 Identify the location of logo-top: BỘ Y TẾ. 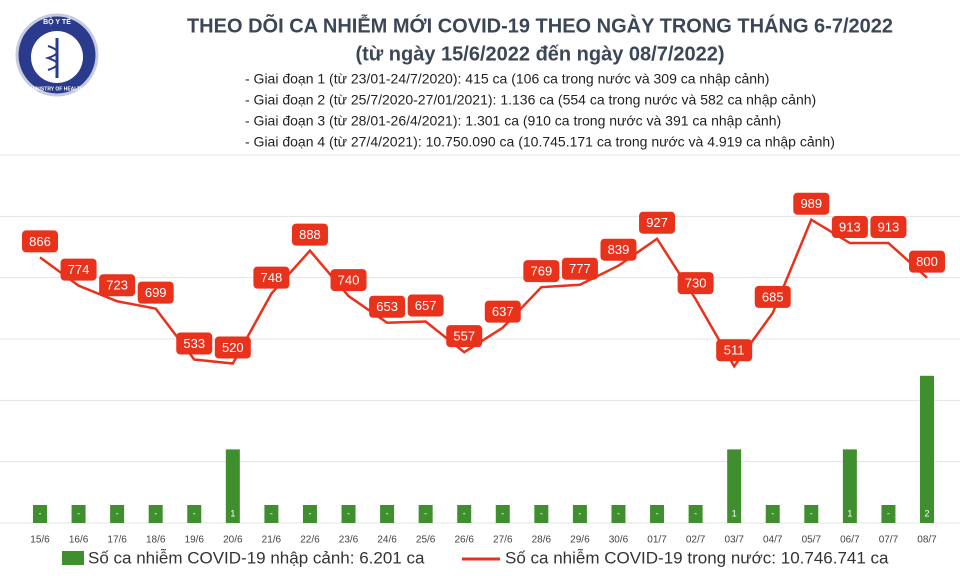
(57, 21).